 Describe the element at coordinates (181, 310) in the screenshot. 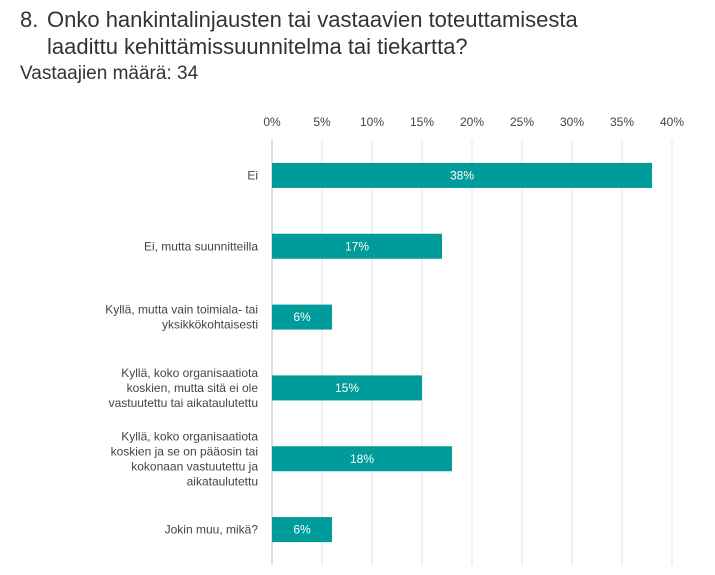

I see `category-label-line: Kyllä, mutta vain toimiala- tai` at that location.